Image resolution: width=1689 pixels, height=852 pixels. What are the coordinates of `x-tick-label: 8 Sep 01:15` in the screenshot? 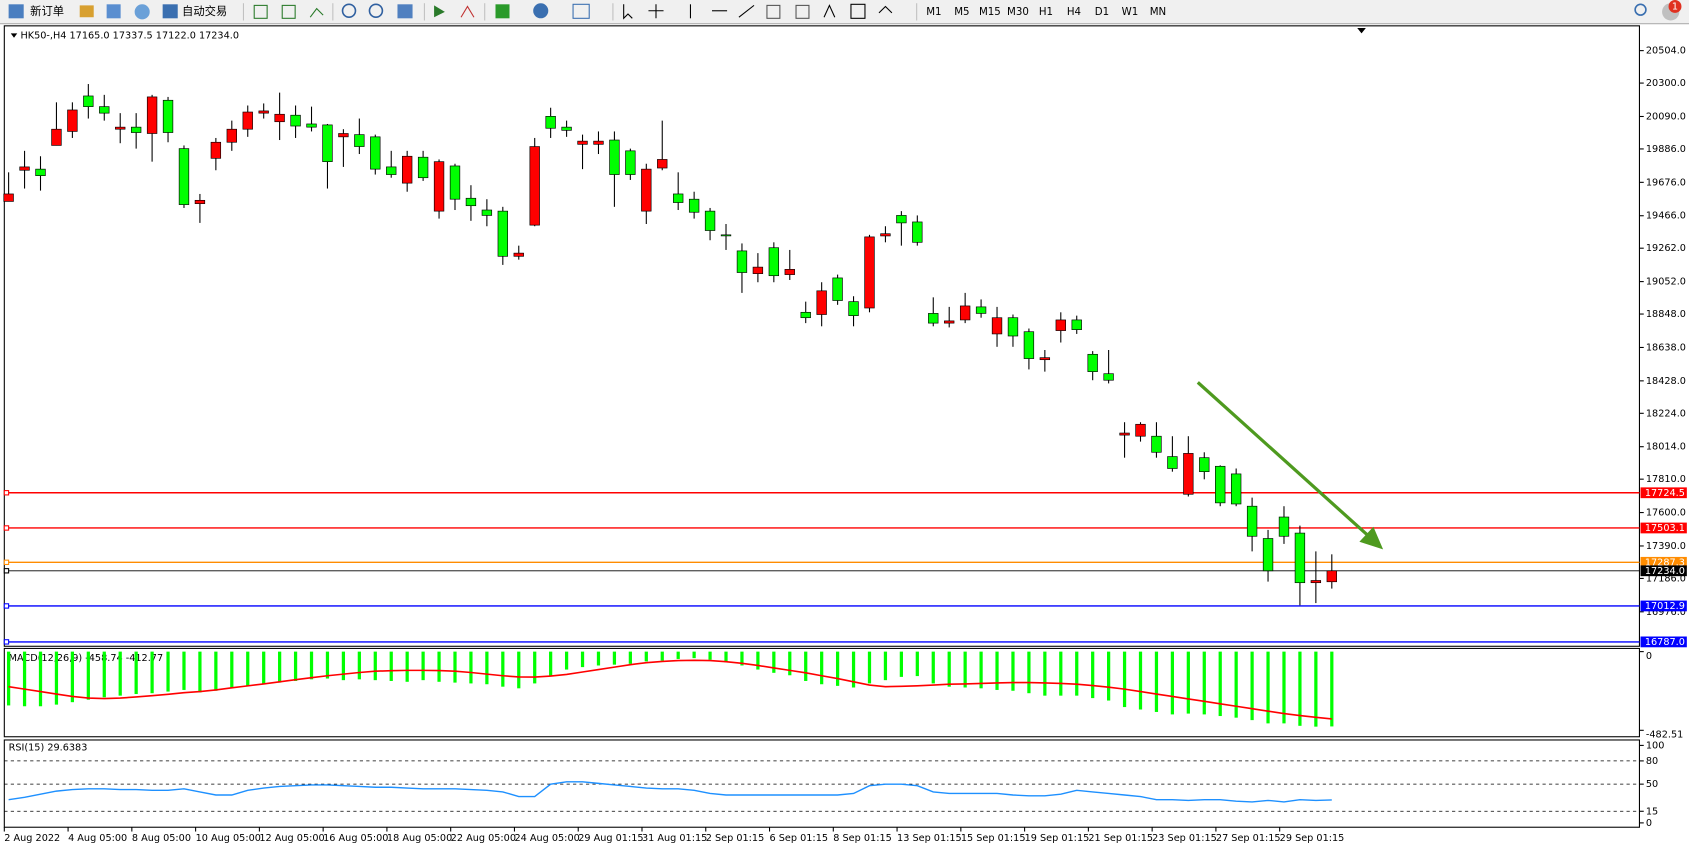 It's located at (862, 838).